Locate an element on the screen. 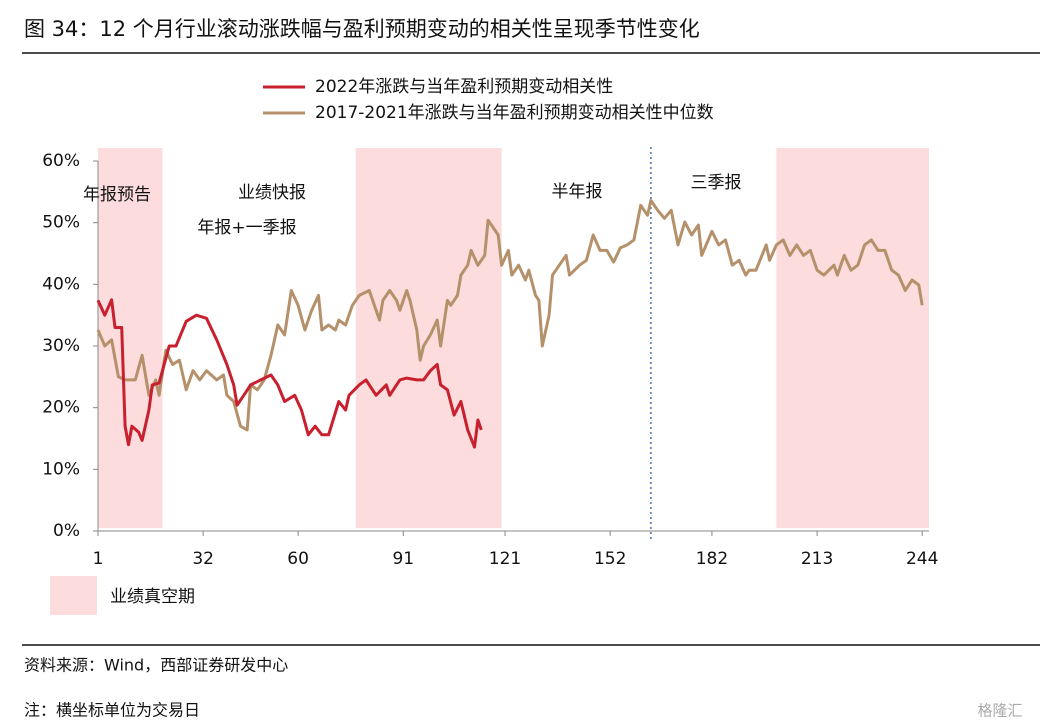 The height and width of the screenshot is (727, 1060). watermark: 格隆汇 is located at coordinates (999, 711).